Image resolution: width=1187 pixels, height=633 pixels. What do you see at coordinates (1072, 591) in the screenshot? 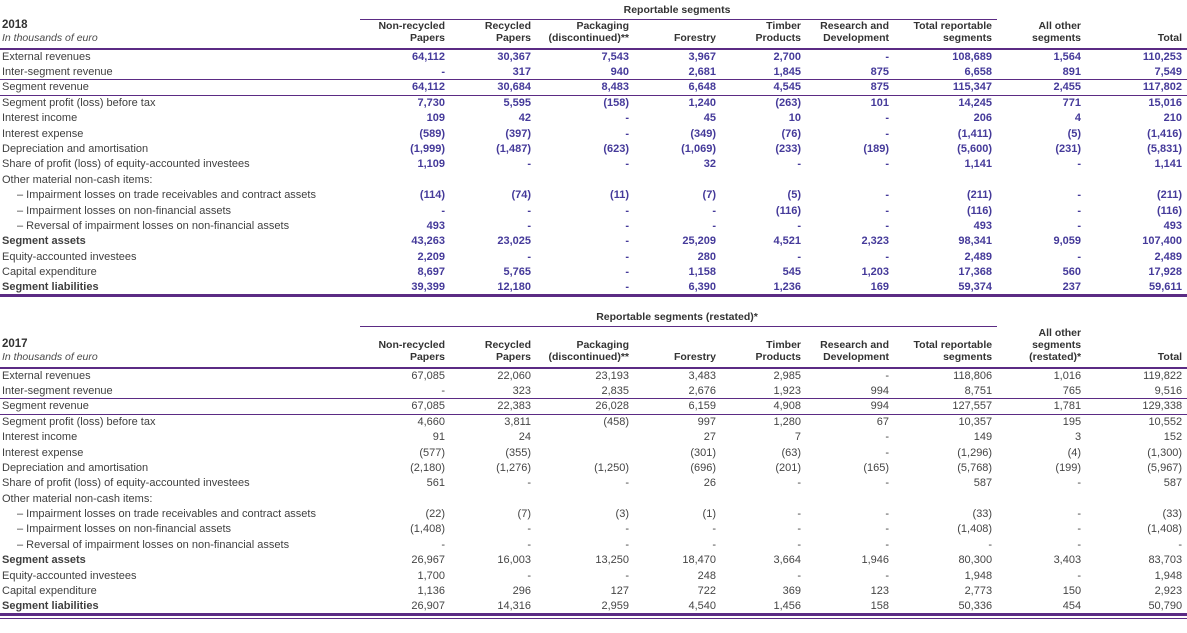
I see `value-cell: 150` at bounding box center [1072, 591].